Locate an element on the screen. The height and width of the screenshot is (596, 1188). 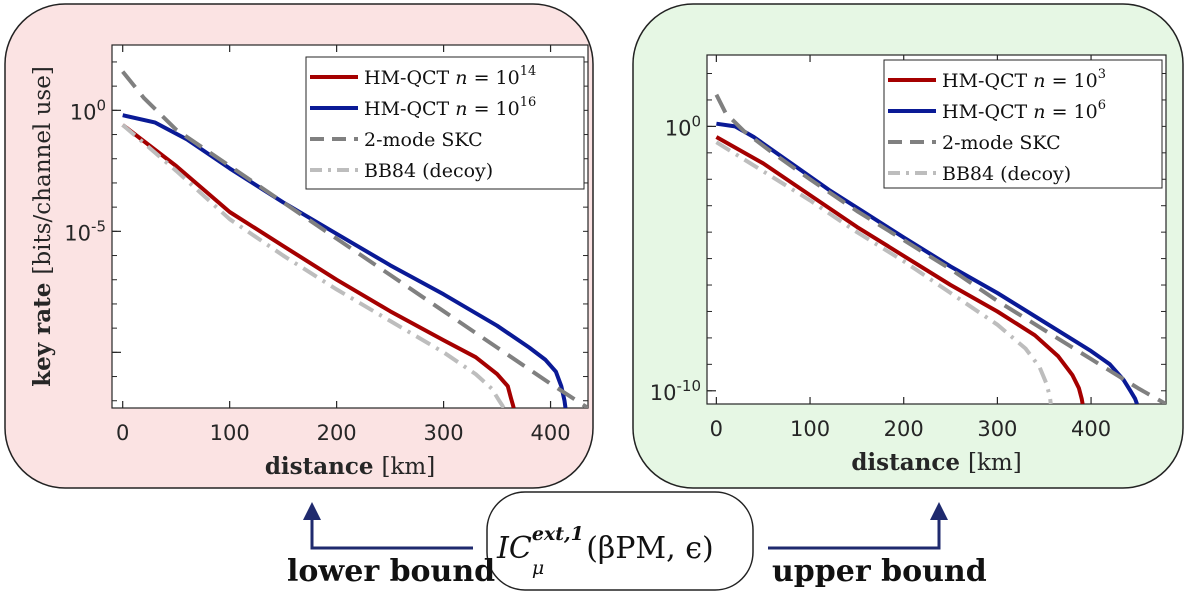
upper-bound-label: upper bound is located at coordinates (879, 571).